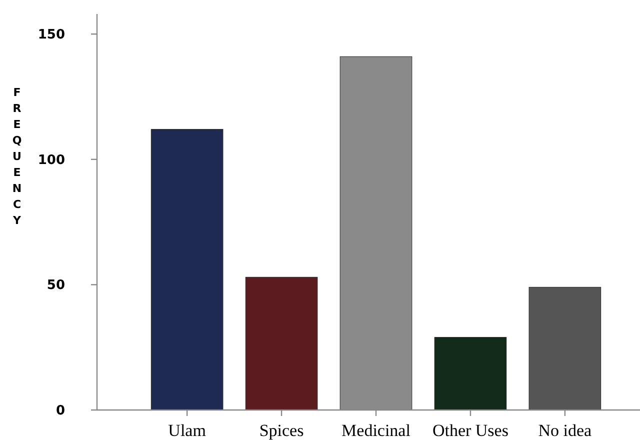 The image size is (640, 440). What do you see at coordinates (376, 430) in the screenshot?
I see `x-tick-label: Medicinal` at bounding box center [376, 430].